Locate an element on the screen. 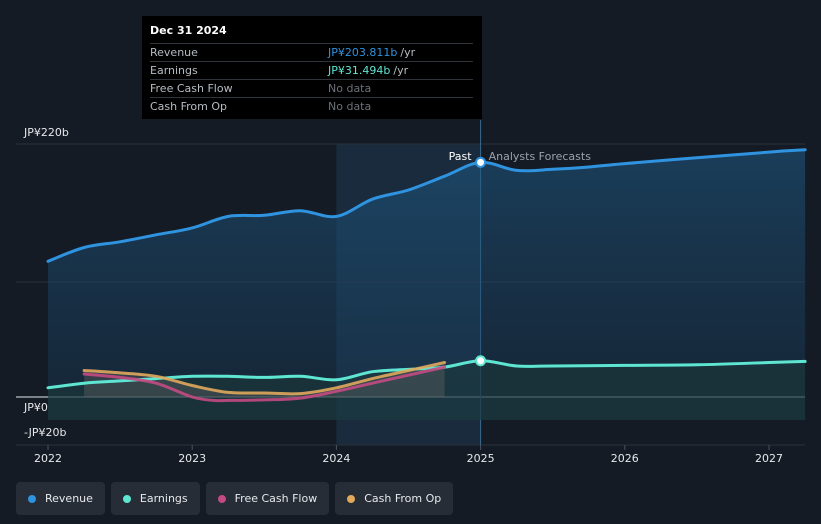  y-tick-label-top: JP¥220b is located at coordinates (46, 132).